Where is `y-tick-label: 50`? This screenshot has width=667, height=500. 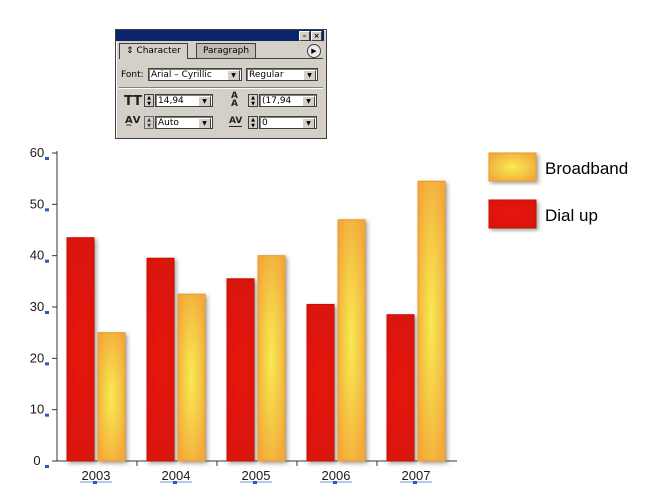 y-tick-label: 50 is located at coordinates (37, 203).